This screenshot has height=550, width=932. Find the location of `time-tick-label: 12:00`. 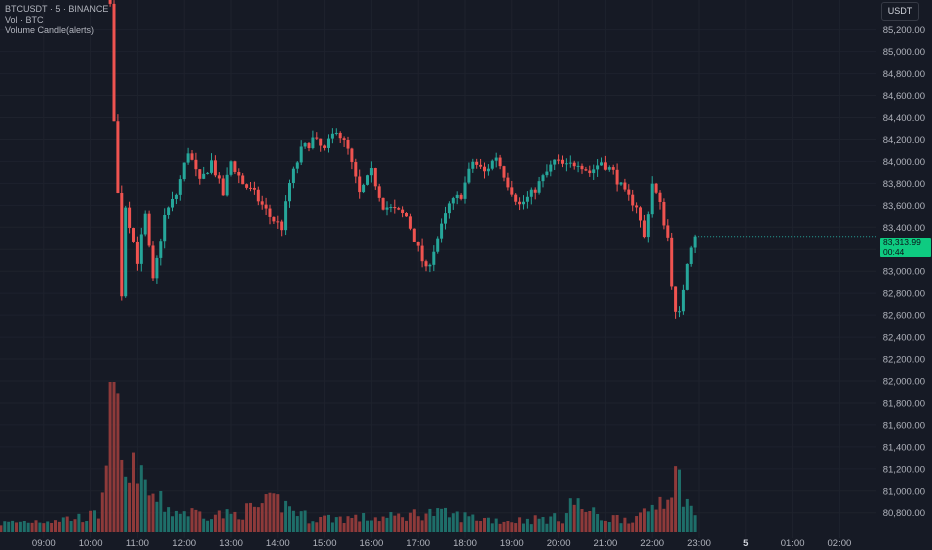

time-tick-label: 12:00 is located at coordinates (184, 543).